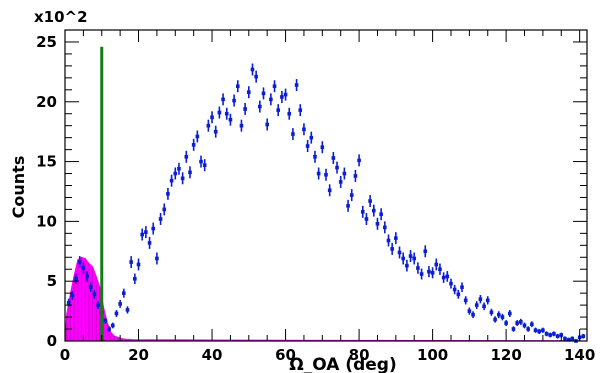  Describe the element at coordinates (46, 221) in the screenshot. I see `y-tick-label: 10` at that location.